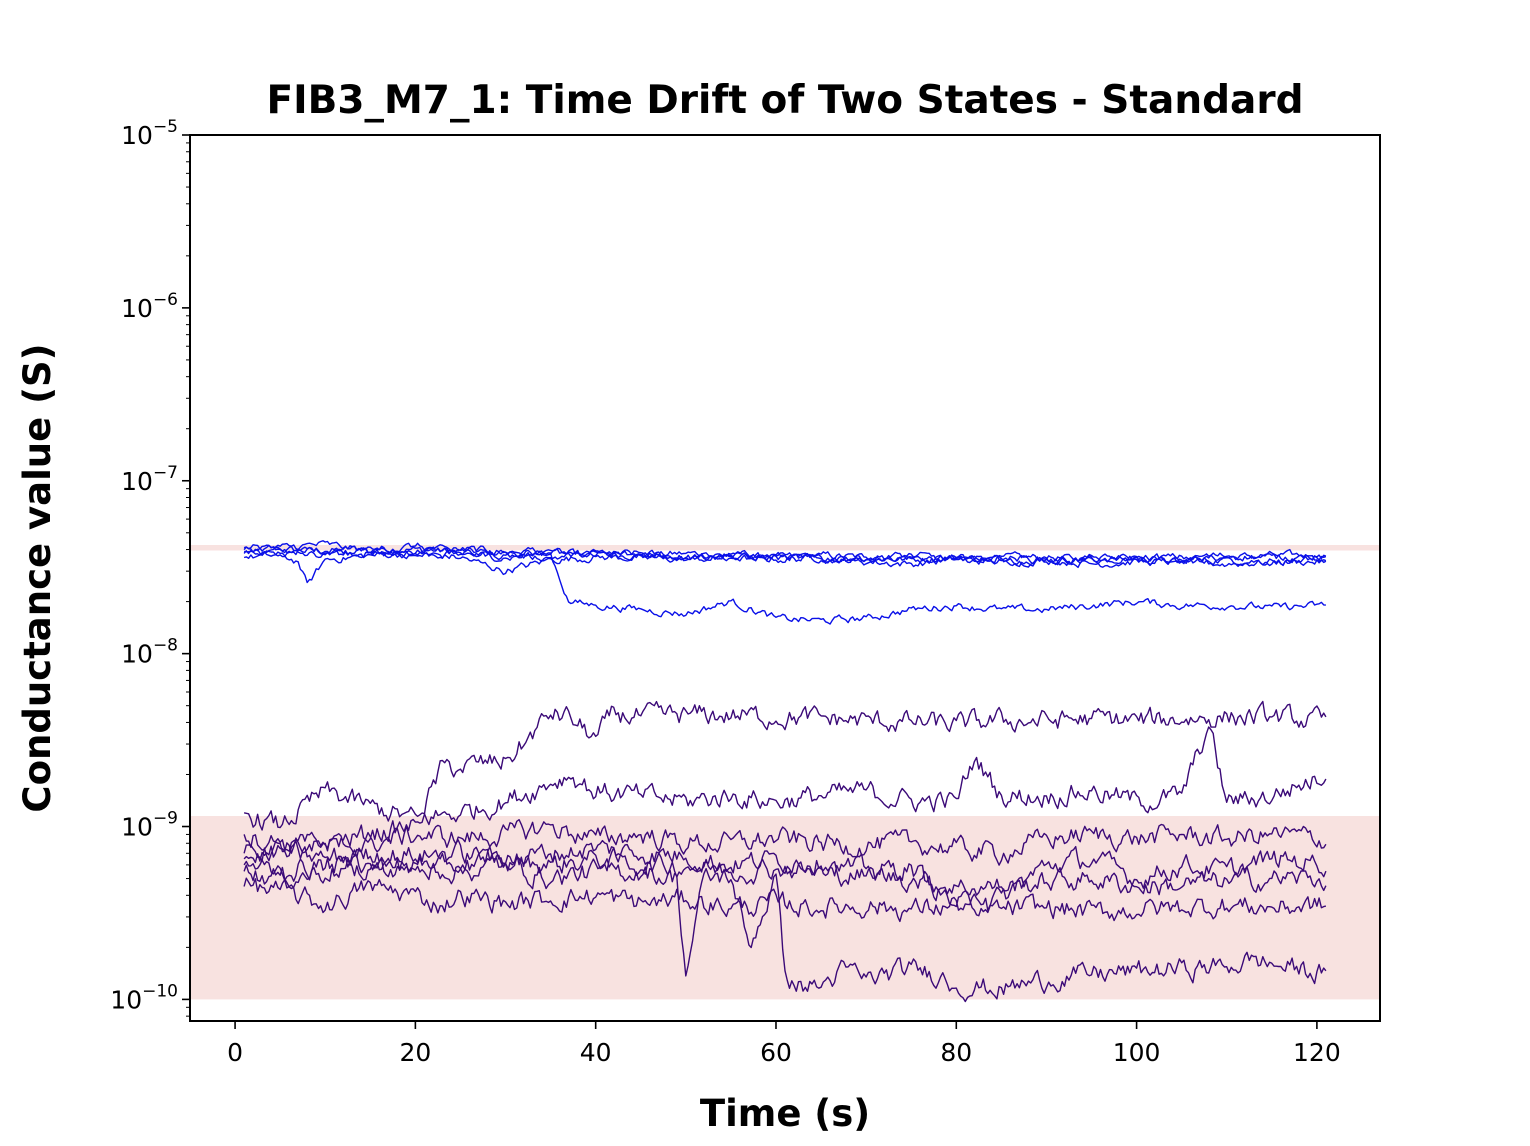 The height and width of the screenshot is (1146, 1530). I want to click on x-tick-label: 40, so click(596, 1052).